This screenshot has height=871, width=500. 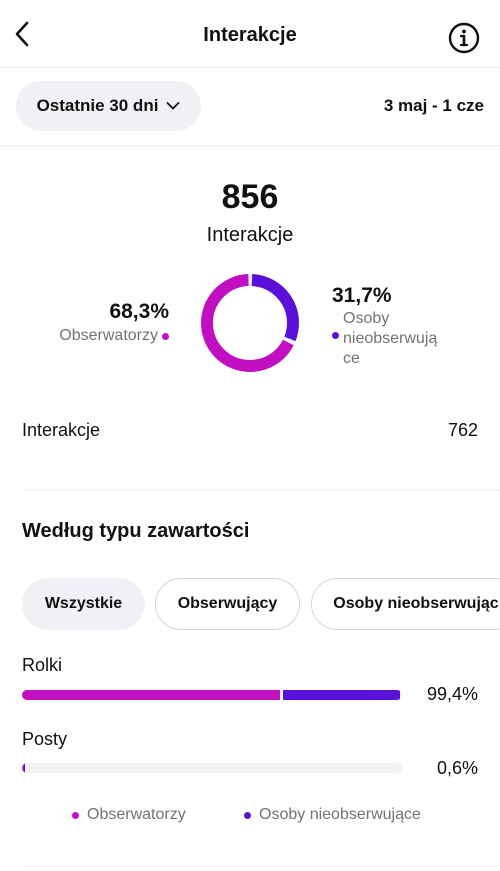 I want to click on back-button, so click(x=22, y=34).